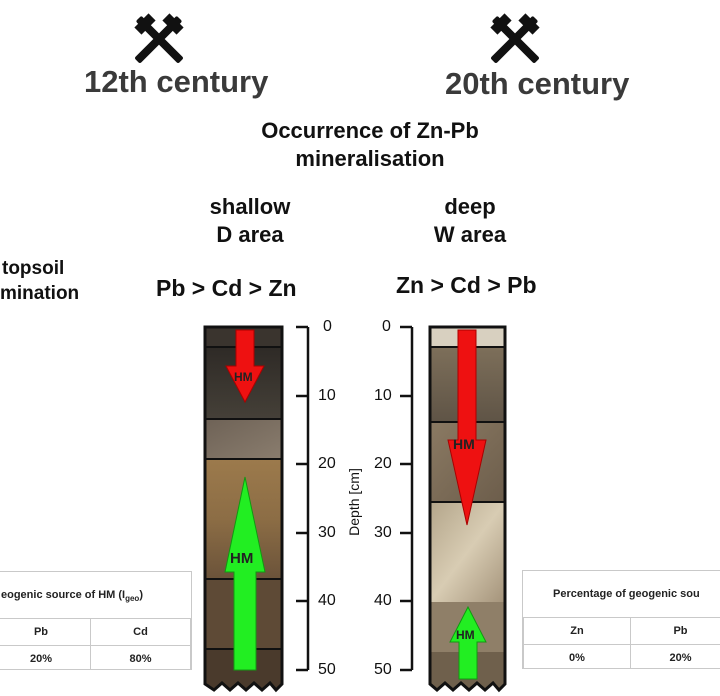 The height and width of the screenshot is (696, 720). What do you see at coordinates (386, 326) in the screenshot?
I see `right-tick-0: 0` at bounding box center [386, 326].